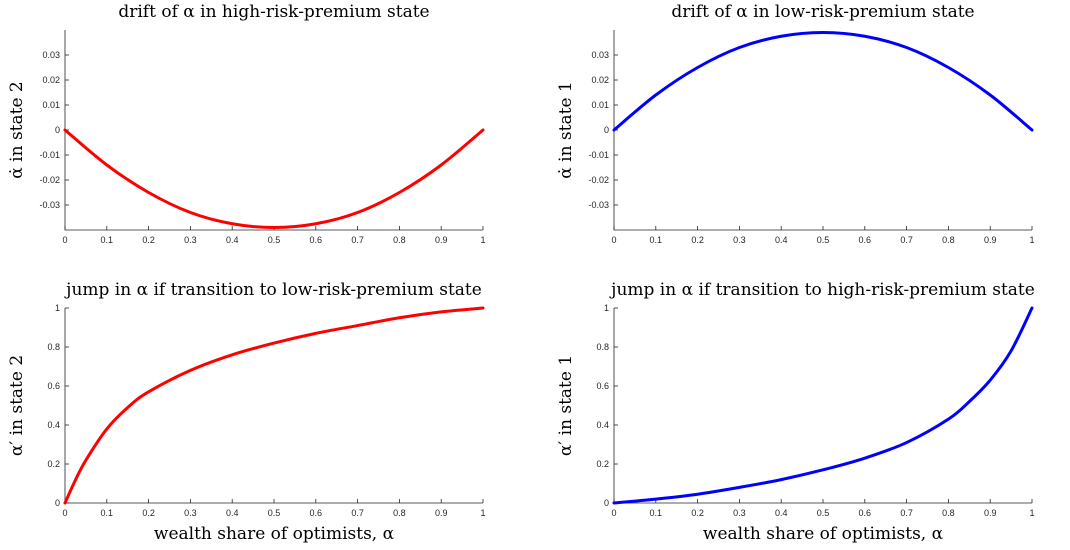 Image resolution: width=1070 pixels, height=550 pixels. I want to click on y-axis-label: α̇ in state 1, so click(566, 129).